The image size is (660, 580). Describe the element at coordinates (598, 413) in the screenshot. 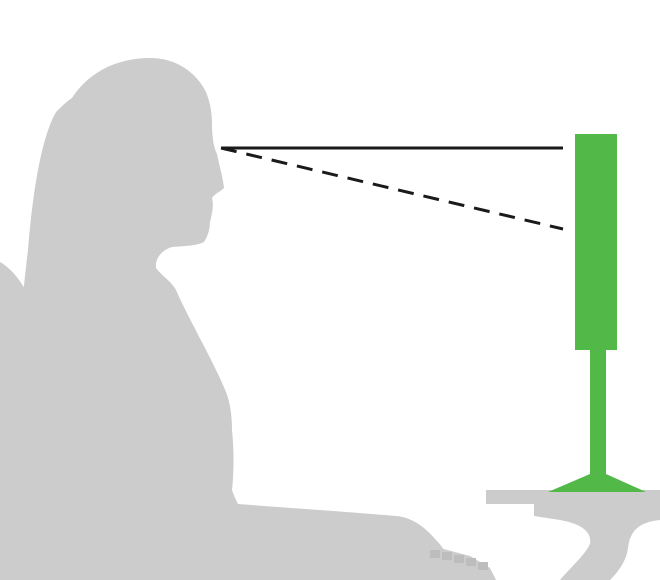

I see `monitor-neck` at that location.